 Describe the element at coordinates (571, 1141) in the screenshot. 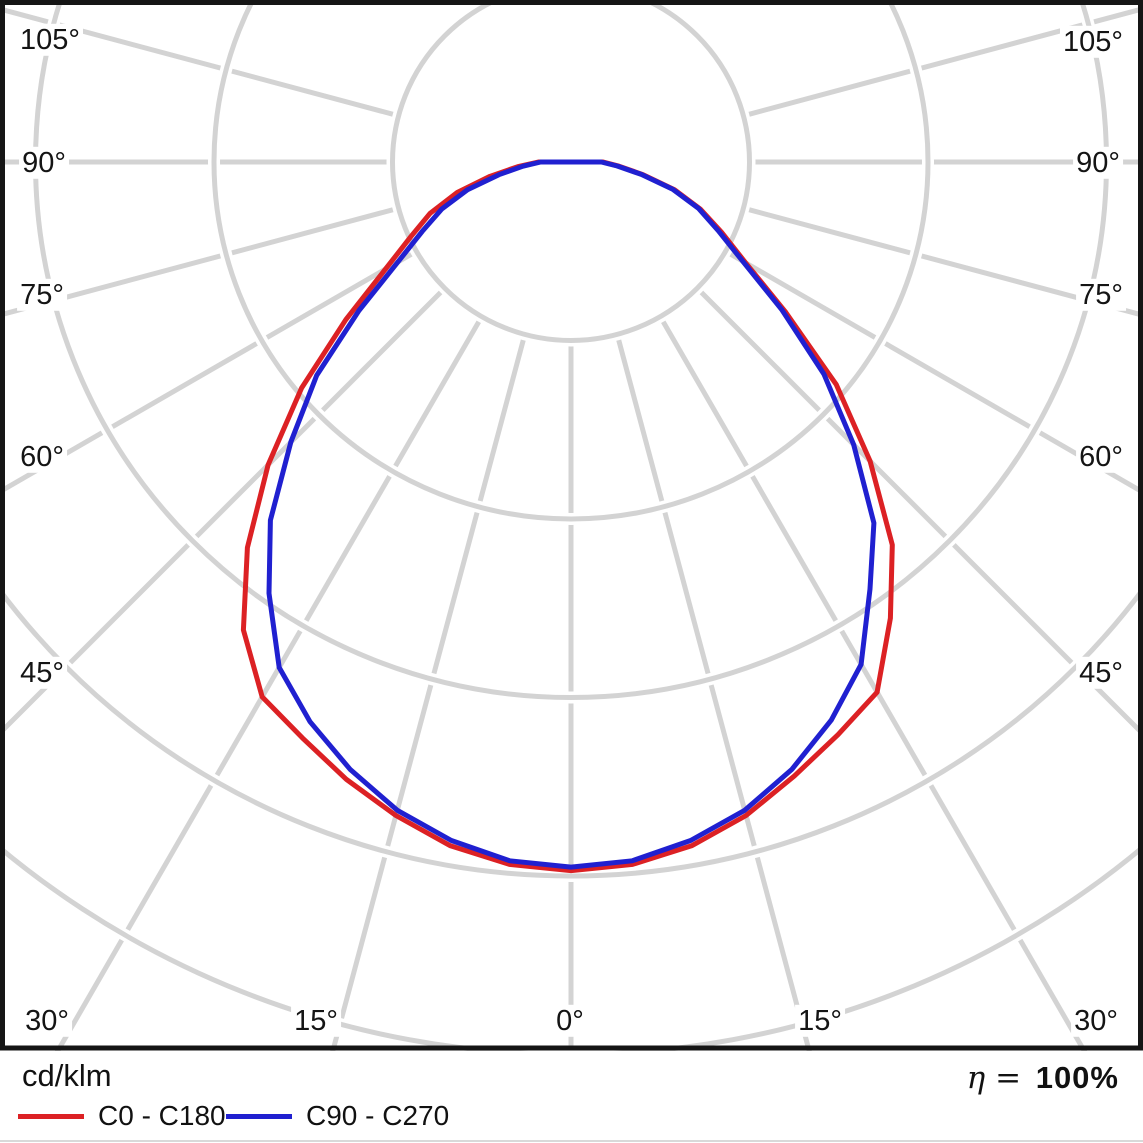

I see `bottom-divider` at that location.